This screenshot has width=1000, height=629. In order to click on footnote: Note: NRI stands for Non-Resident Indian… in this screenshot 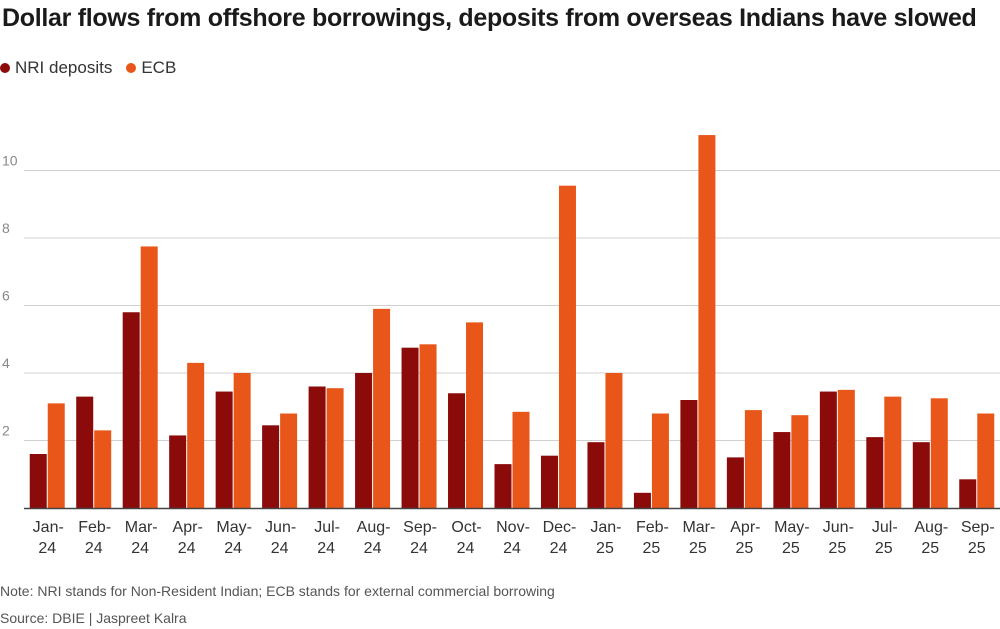, I will do `click(277, 591)`.